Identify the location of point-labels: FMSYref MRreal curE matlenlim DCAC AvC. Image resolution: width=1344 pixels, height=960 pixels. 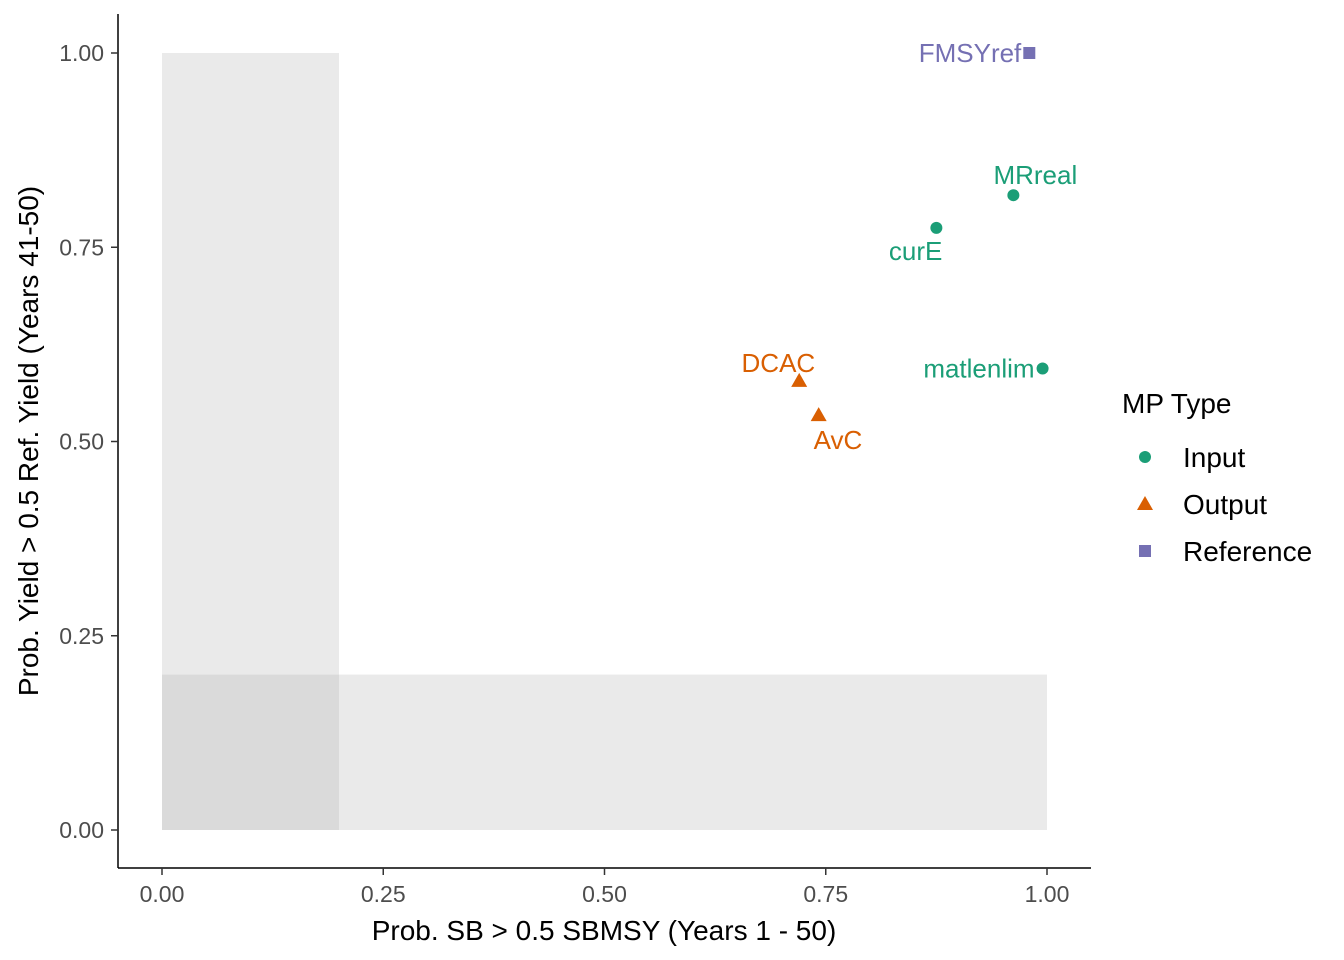
(910, 246).